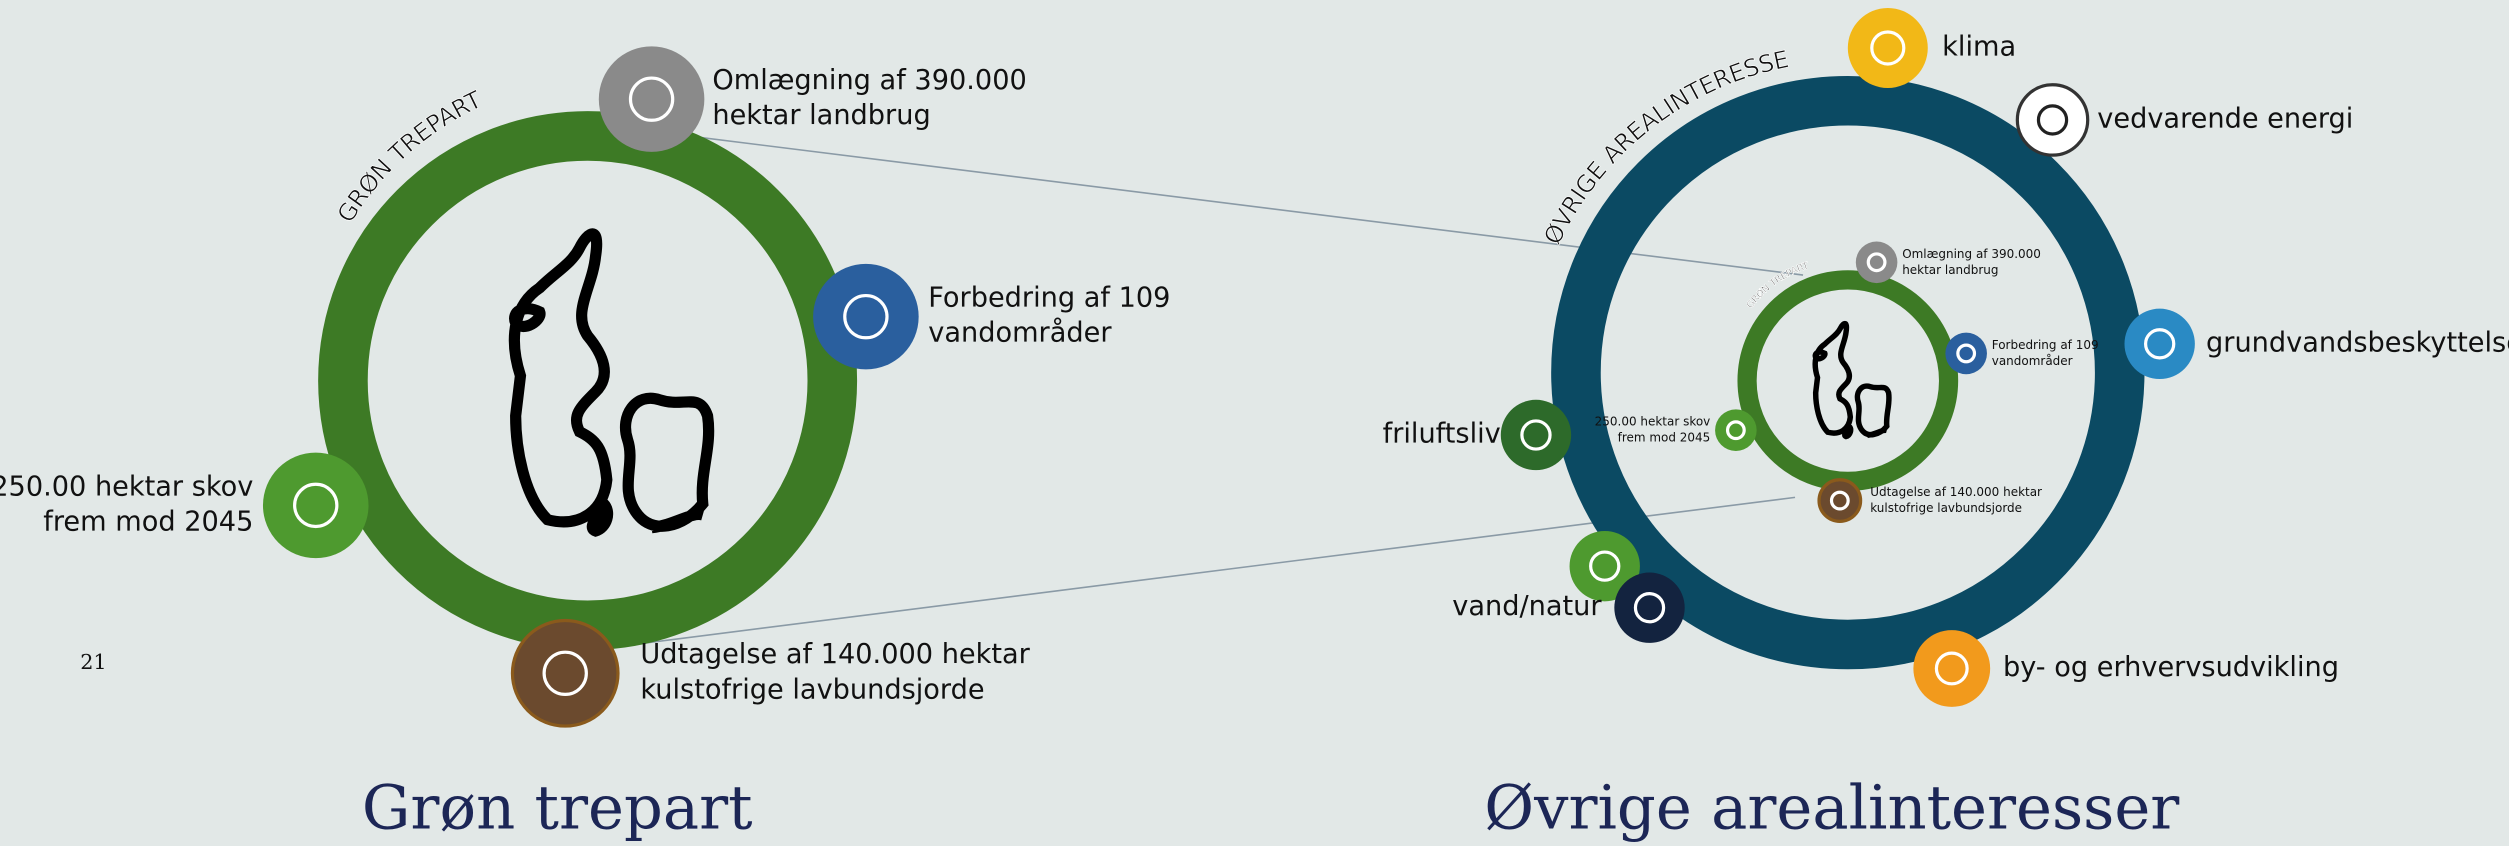 The height and width of the screenshot is (846, 2509). I want to click on item-label: hektar landbrug, so click(821, 115).